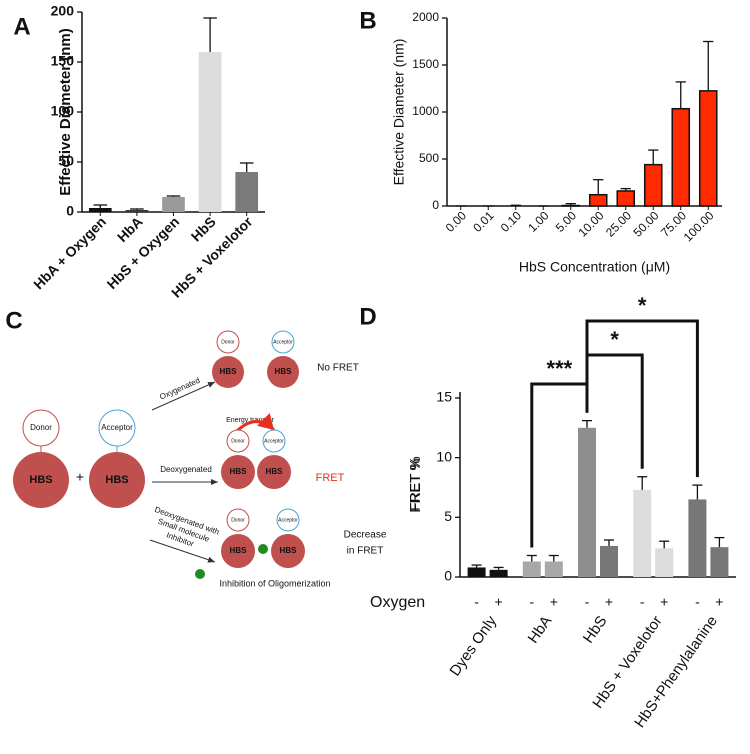 The image size is (750, 754). I want to click on y-tick-label: 200, so click(63, 11).